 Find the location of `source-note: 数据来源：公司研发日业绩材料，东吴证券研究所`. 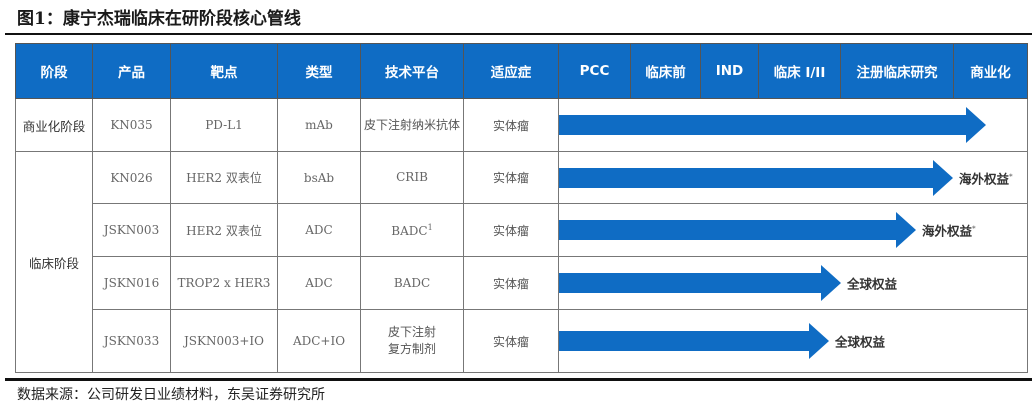

source-note: 数据来源：公司研发日业绩材料，东吴证券研究所 is located at coordinates (171, 395).